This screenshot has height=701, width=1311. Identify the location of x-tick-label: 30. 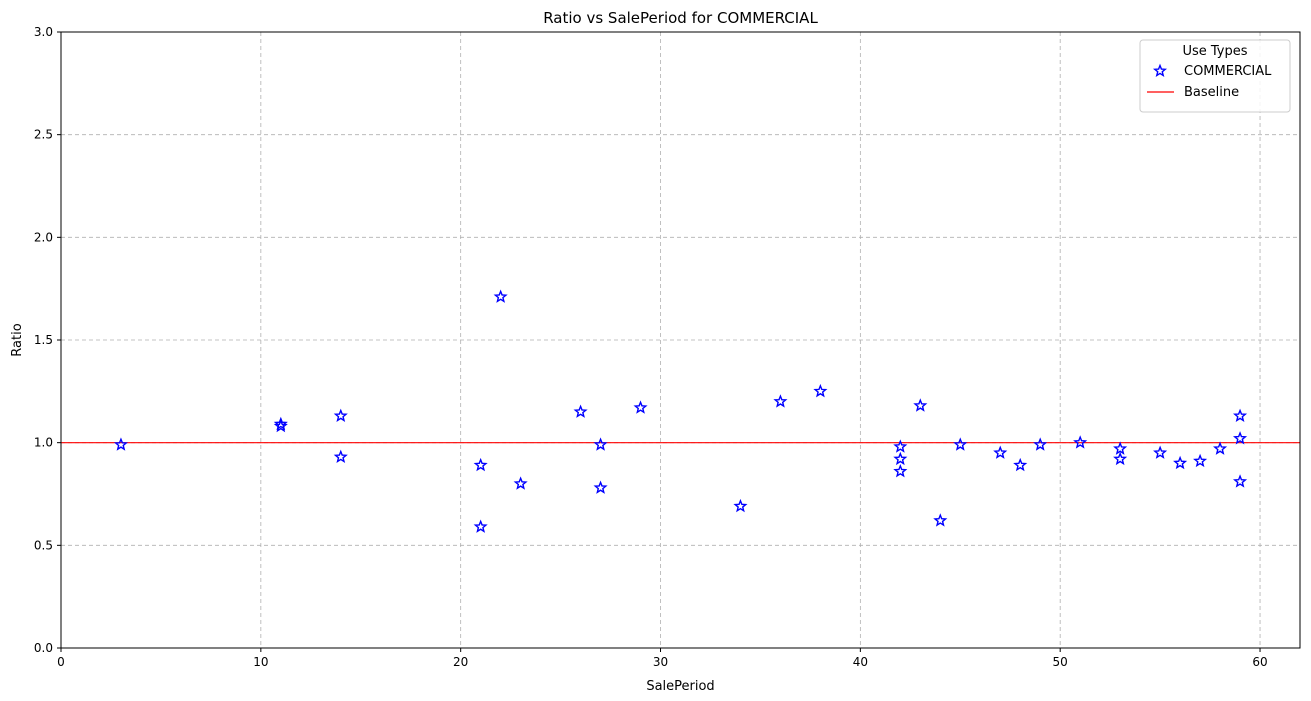
(660, 662).